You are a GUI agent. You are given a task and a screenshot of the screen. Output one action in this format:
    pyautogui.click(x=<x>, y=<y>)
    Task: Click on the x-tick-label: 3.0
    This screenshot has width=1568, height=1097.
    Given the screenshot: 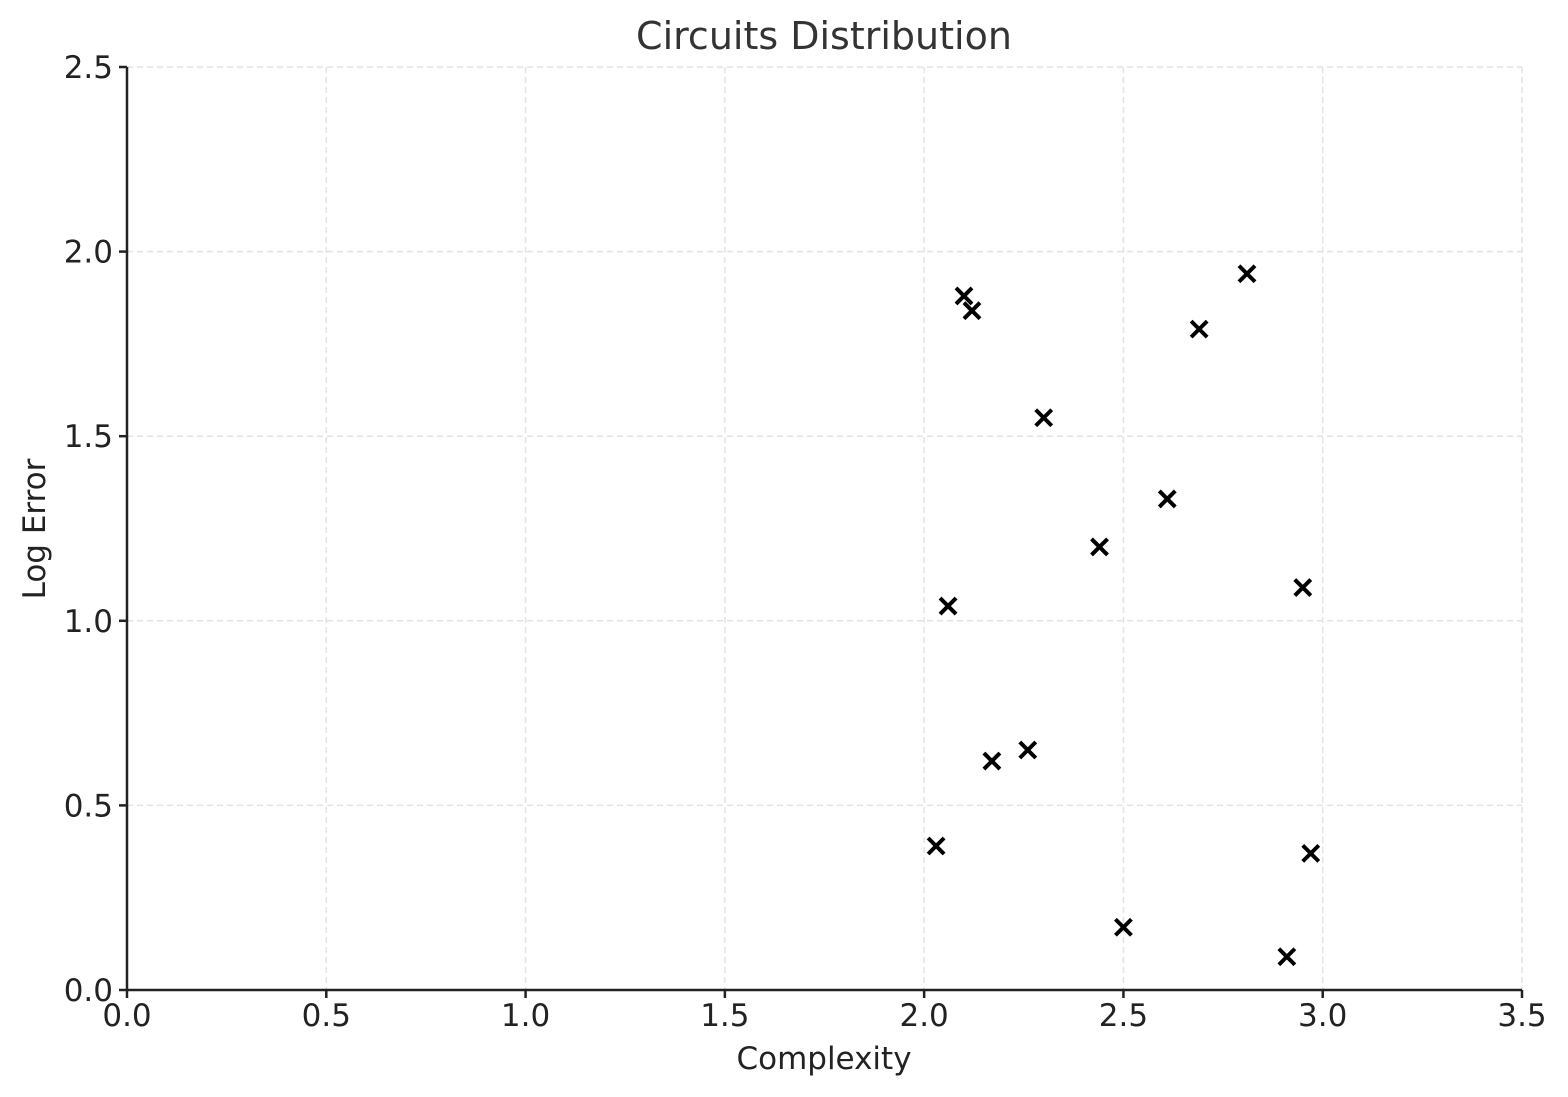 What is the action you would take?
    pyautogui.click(x=1322, y=1016)
    